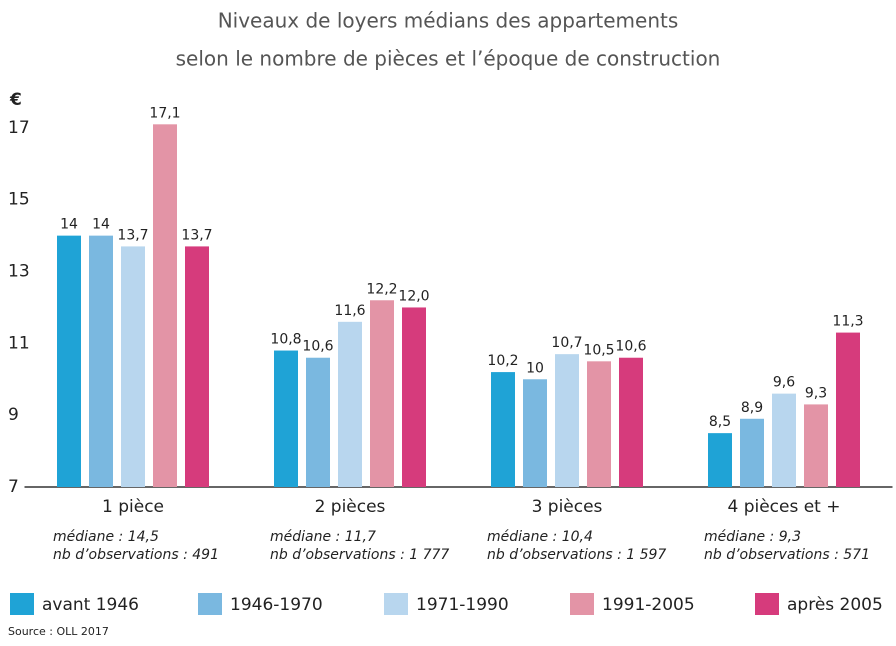  Describe the element at coordinates (106, 537) in the screenshot. I see `category-note: médiane : 14,5` at that location.